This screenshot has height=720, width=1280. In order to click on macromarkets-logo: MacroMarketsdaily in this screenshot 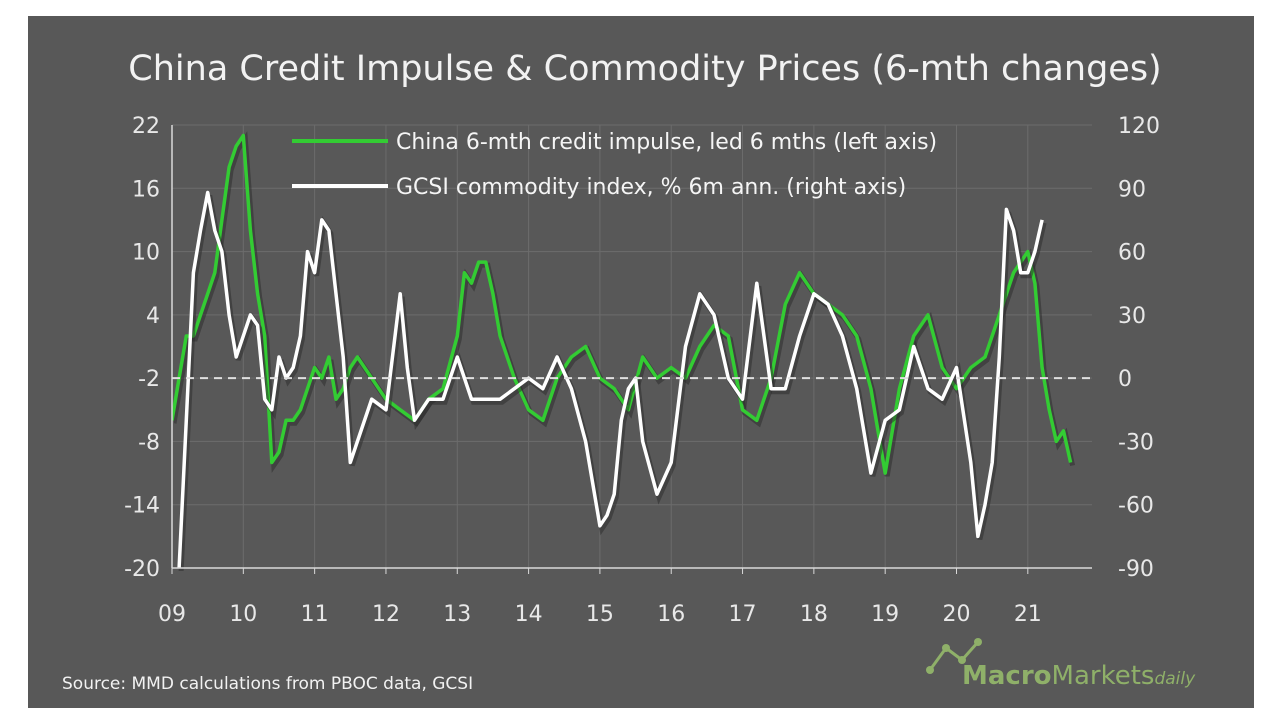, I will do `click(1061, 664)`.